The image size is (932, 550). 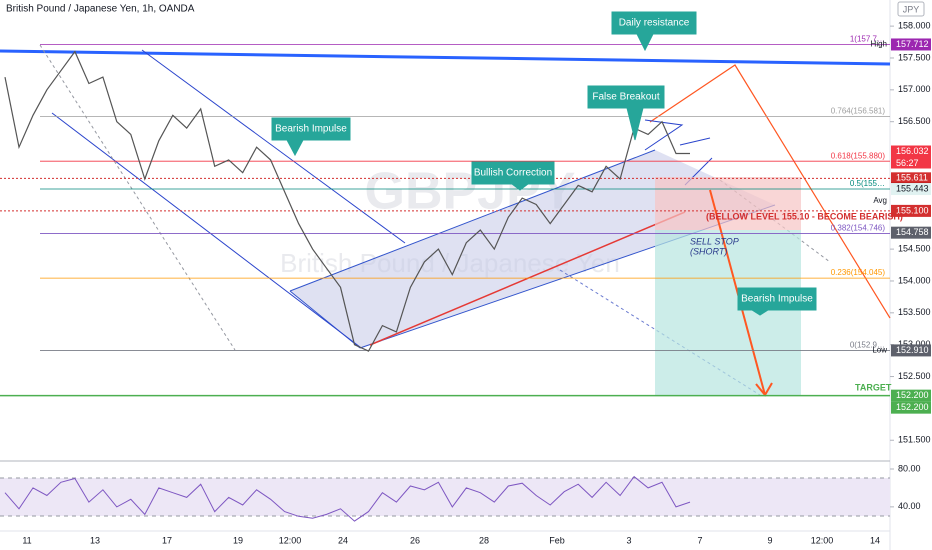 I want to click on rsi-band, so click(x=445, y=497).